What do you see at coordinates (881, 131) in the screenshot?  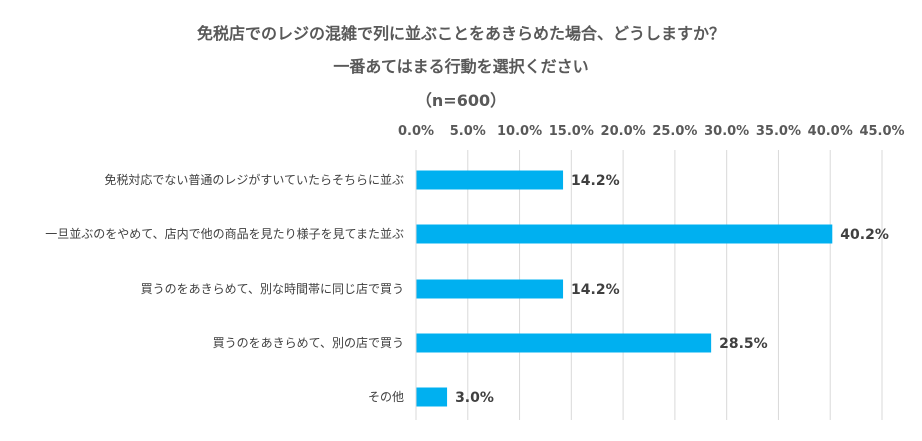 I see `x-tick-label: 45.0%` at bounding box center [881, 131].